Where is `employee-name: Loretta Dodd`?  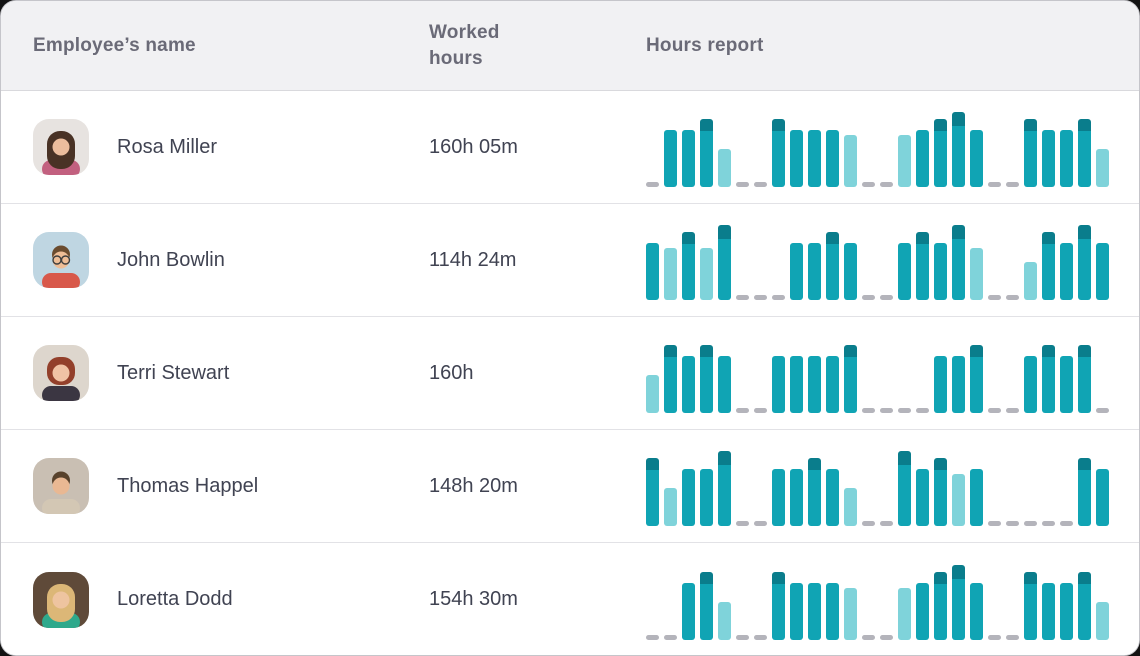
employee-name: Loretta Dodd is located at coordinates (175, 599).